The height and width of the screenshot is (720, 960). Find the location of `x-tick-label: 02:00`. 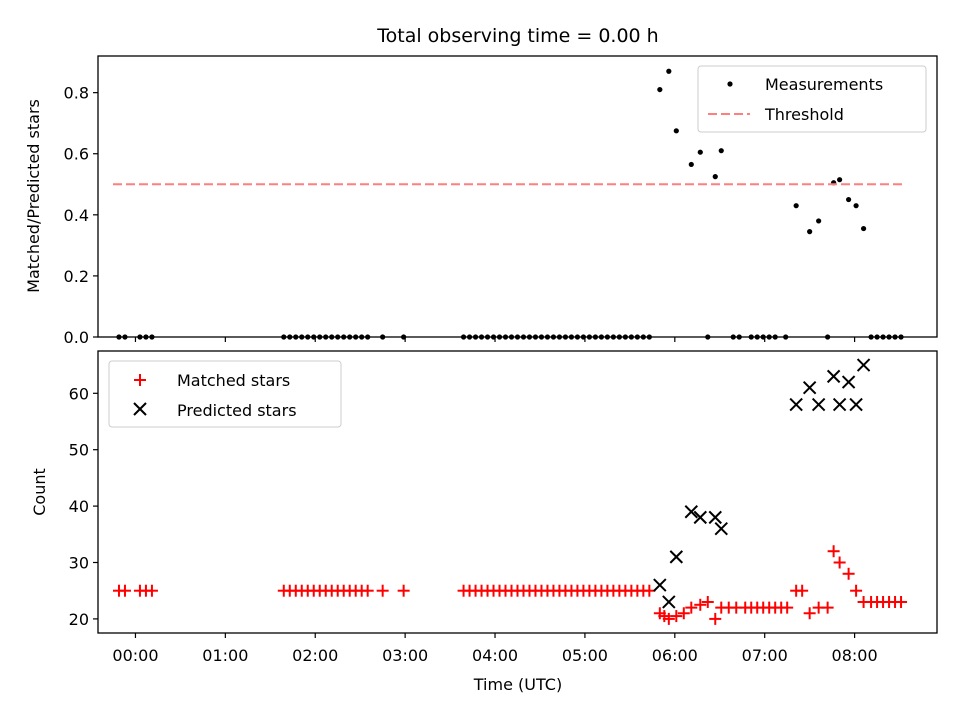

x-tick-label: 02:00 is located at coordinates (315, 655).